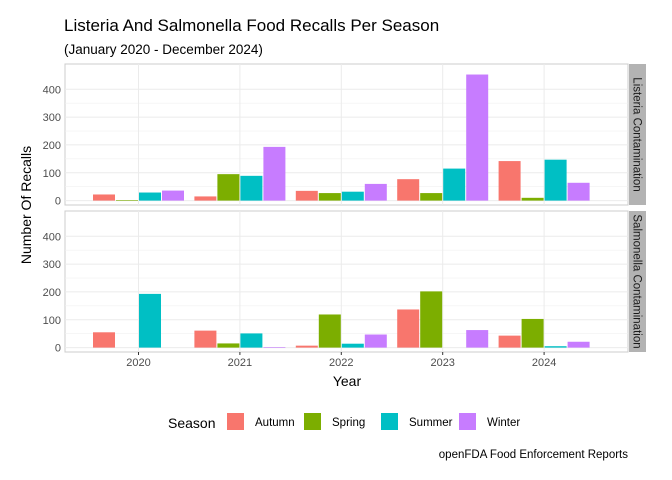  What do you see at coordinates (275, 423) in the screenshot?
I see `legend-label-autumn: Autumn` at bounding box center [275, 423].